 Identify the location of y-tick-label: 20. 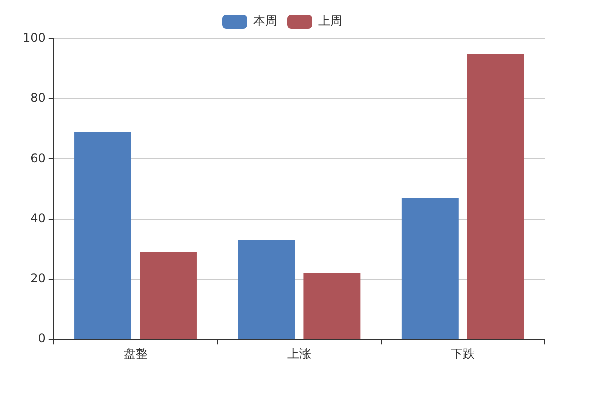
(38, 279).